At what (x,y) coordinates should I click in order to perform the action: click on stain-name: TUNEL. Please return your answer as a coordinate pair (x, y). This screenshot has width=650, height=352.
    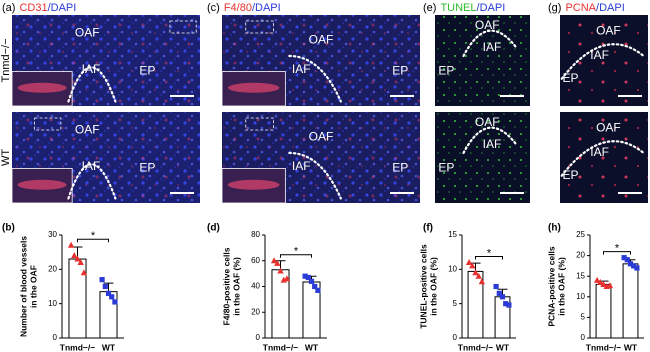
    Looking at the image, I should click on (458, 8).